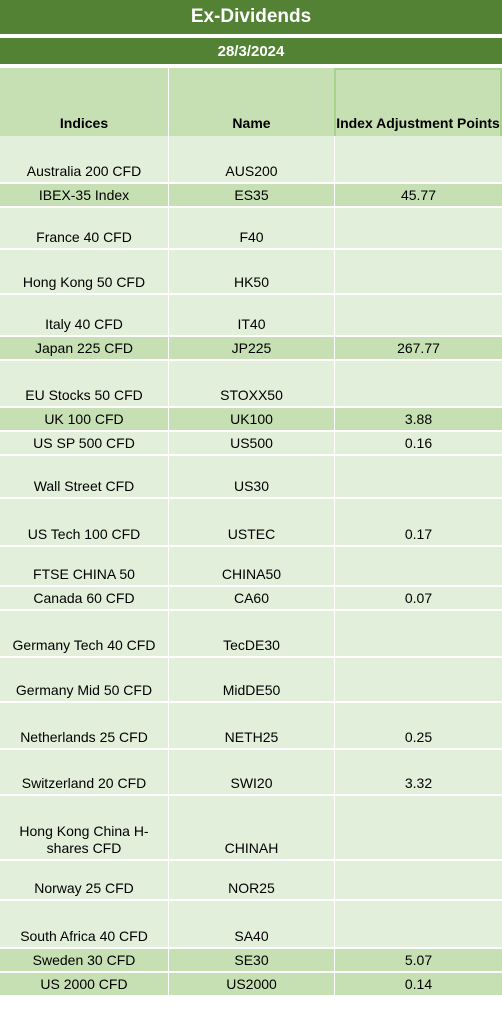 The image size is (502, 1024). I want to click on symbol-cell: STOXX50, so click(251, 383).